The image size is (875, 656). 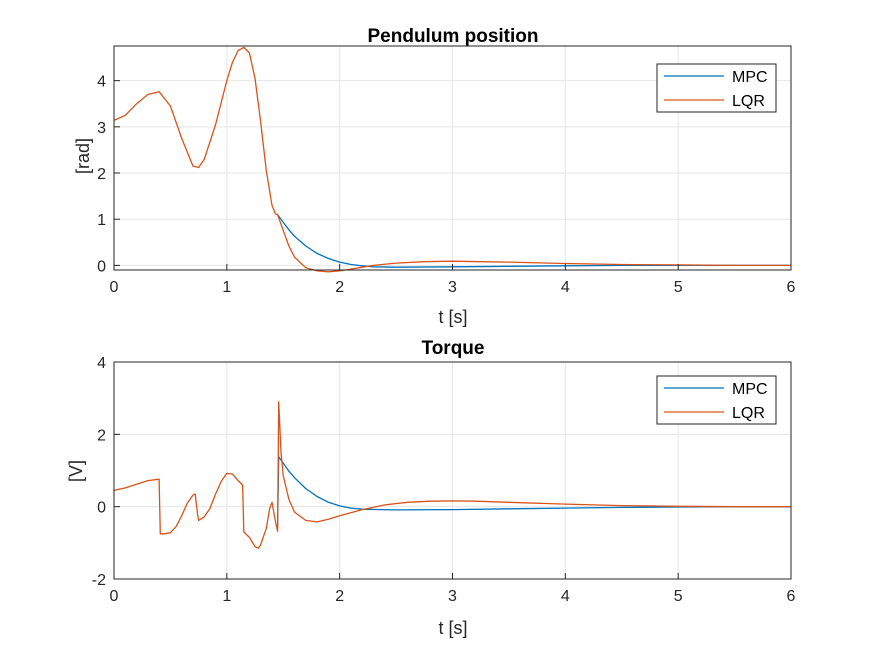 I want to click on y-tick-label: -2, so click(x=99, y=580).